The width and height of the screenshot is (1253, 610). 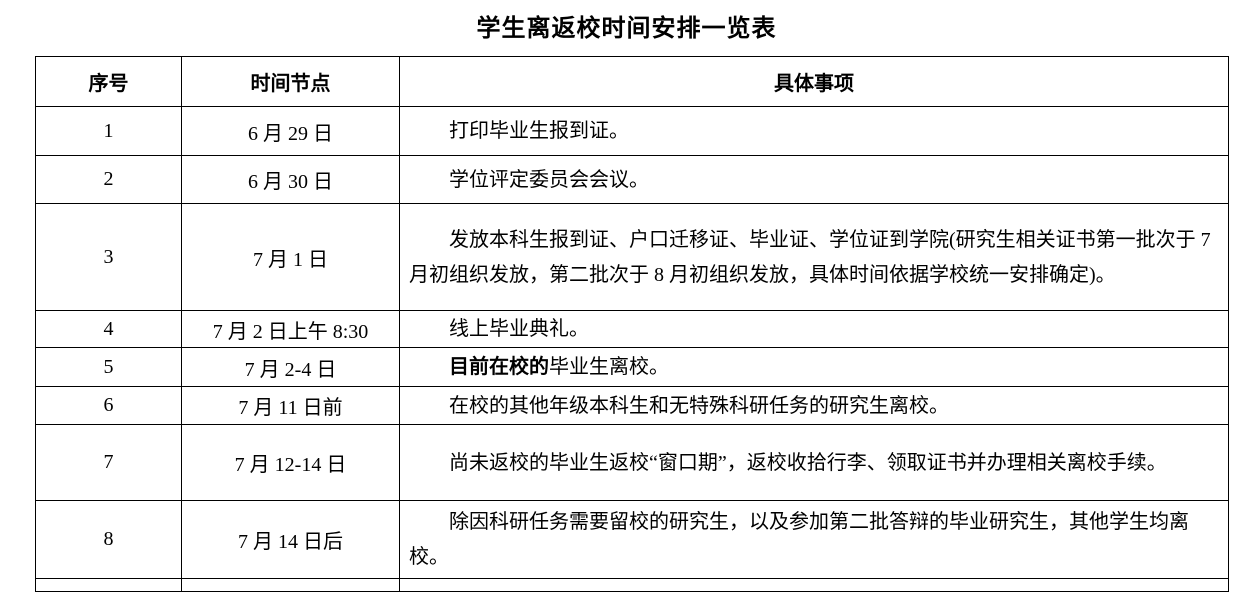 I want to click on cell-time-node: 7 月 11 日前, so click(x=290, y=405).